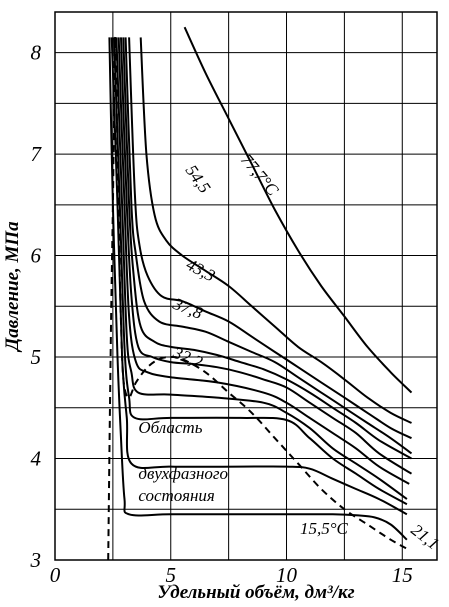 The height and width of the screenshot is (607, 449). I want to click on y-tick-label: 6, so click(36, 256).